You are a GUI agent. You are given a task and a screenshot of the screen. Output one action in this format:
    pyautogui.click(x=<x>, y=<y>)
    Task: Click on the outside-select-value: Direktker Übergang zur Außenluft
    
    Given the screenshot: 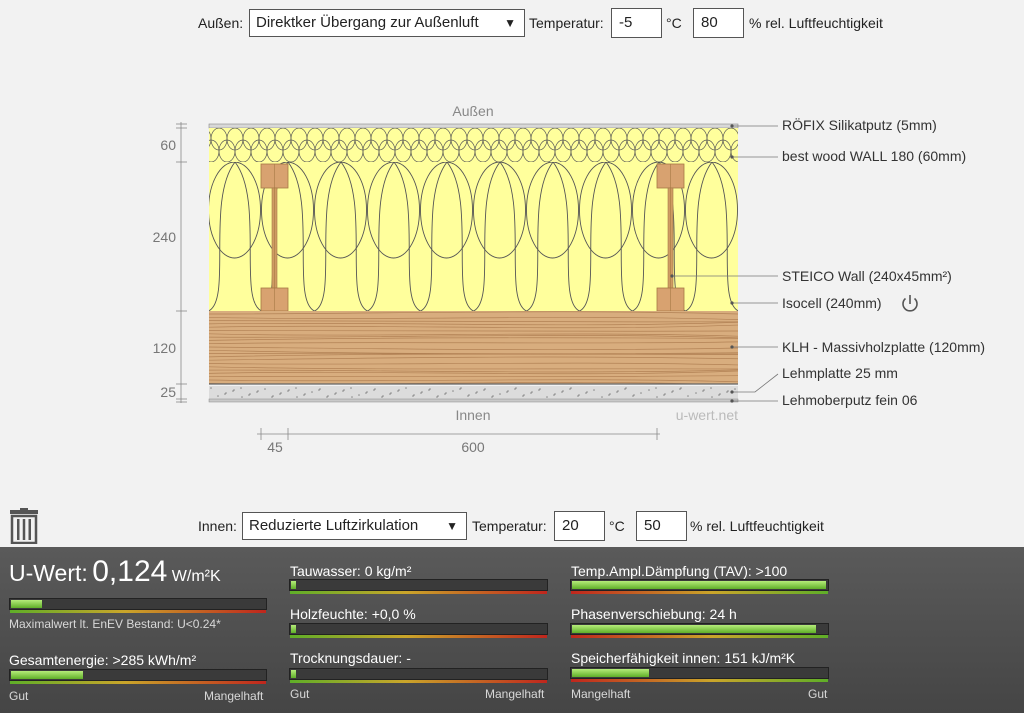 What is the action you would take?
    pyautogui.click(x=367, y=22)
    